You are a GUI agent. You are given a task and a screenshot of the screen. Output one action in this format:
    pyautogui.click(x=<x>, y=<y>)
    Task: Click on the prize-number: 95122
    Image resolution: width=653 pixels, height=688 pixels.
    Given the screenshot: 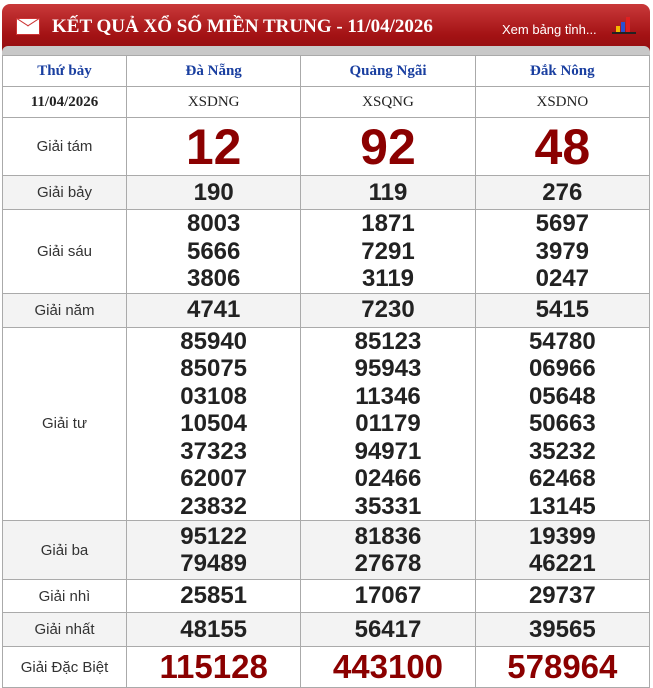 What is the action you would take?
    pyautogui.click(x=214, y=536)
    